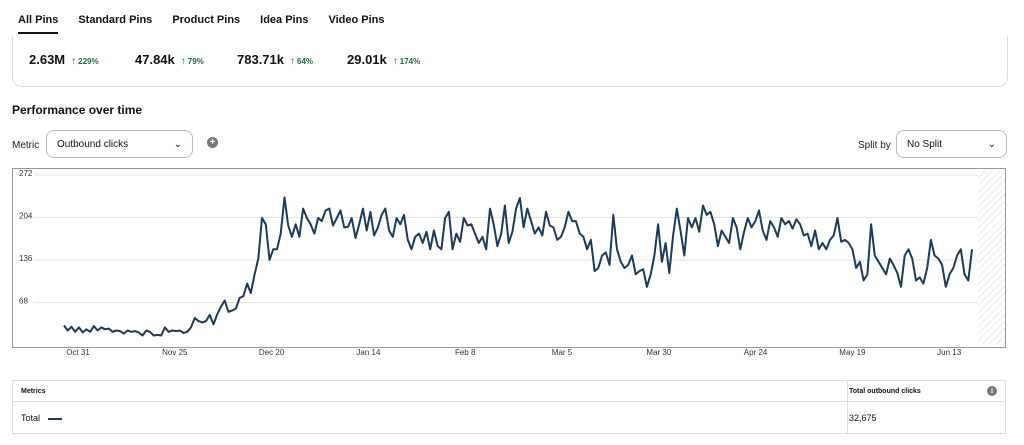 The height and width of the screenshot is (445, 1024). What do you see at coordinates (465, 352) in the screenshot?
I see `x-tick-label: Feb 8` at bounding box center [465, 352].